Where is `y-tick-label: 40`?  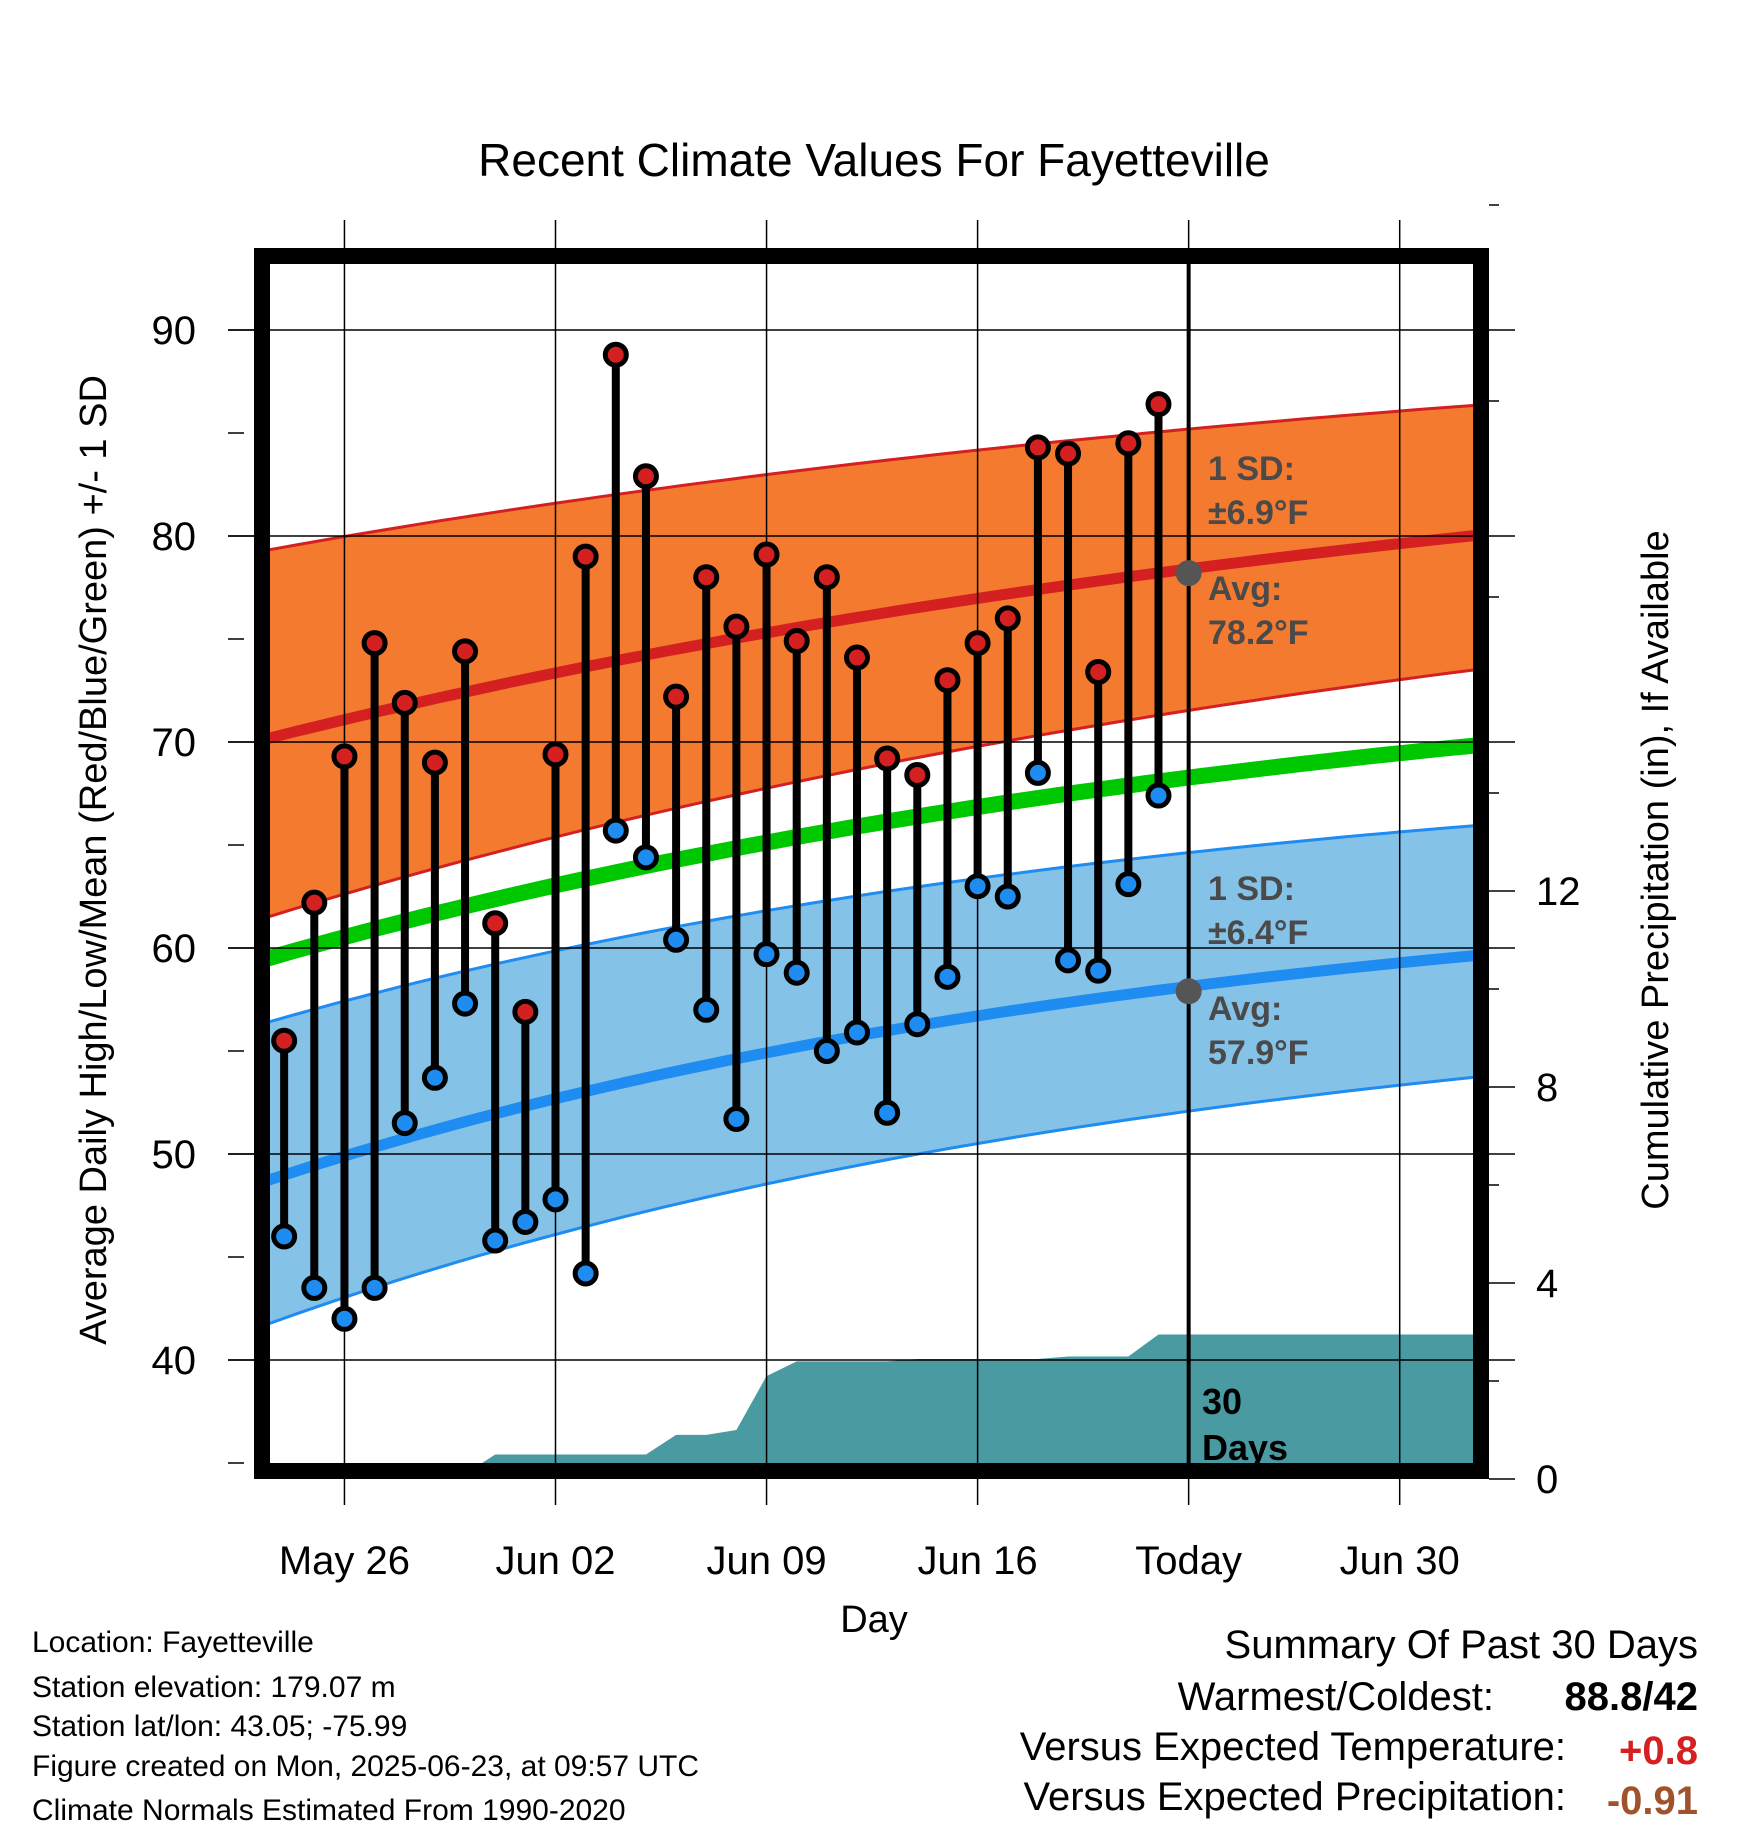
y-tick-label: 40 is located at coordinates (174, 1361).